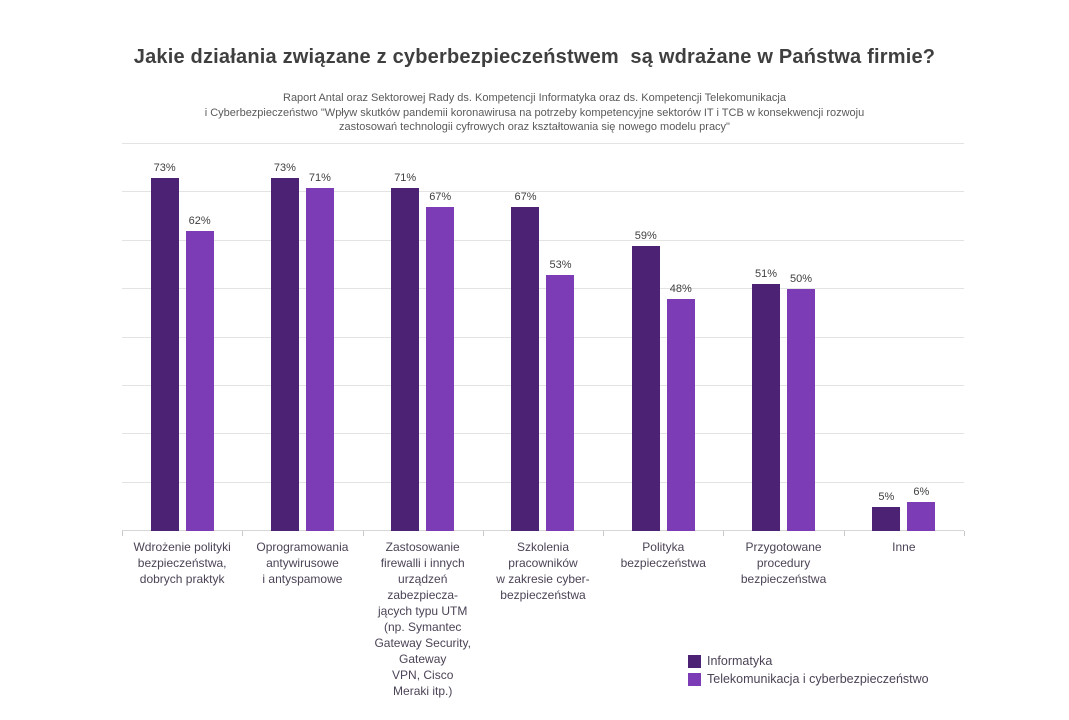 This screenshot has height=720, width=1069. I want to click on legend-item-telekomunikacja: Telekomunikacja i cyberbezpieczeństwo, so click(808, 679).